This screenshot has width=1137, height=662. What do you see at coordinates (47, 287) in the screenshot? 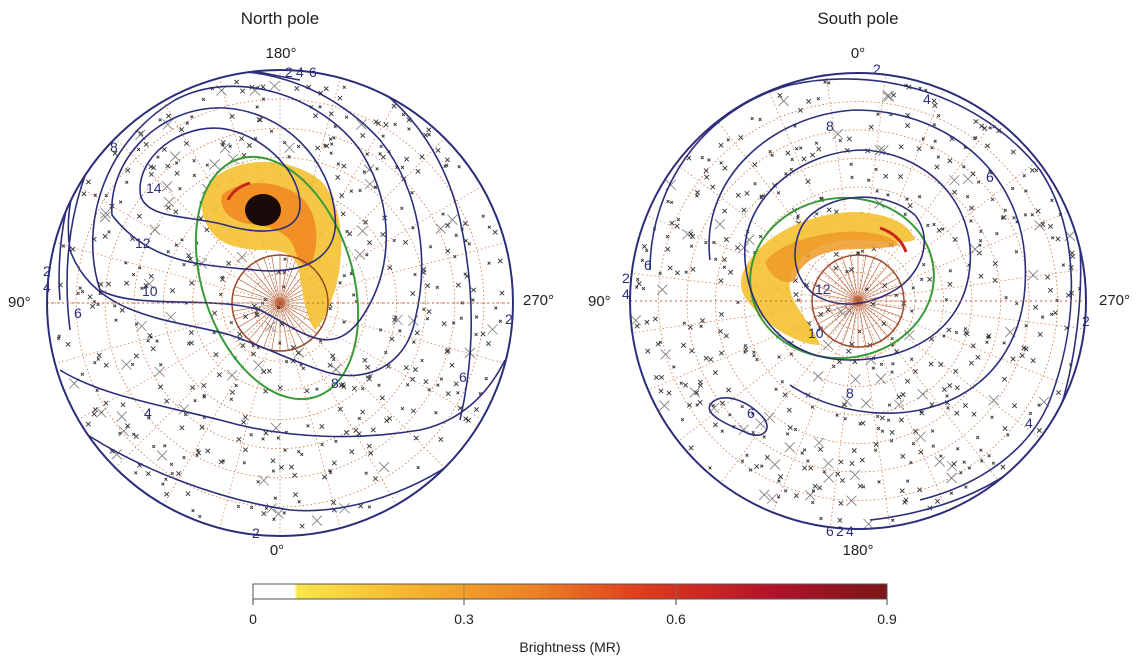
I see `north-contour-label-4-left: 4` at bounding box center [47, 287].